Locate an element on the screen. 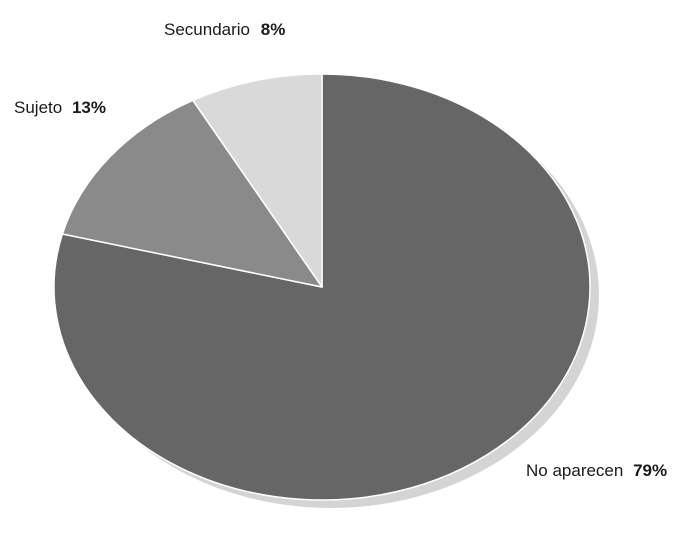  slice-name: Sujeto is located at coordinates (38, 107).